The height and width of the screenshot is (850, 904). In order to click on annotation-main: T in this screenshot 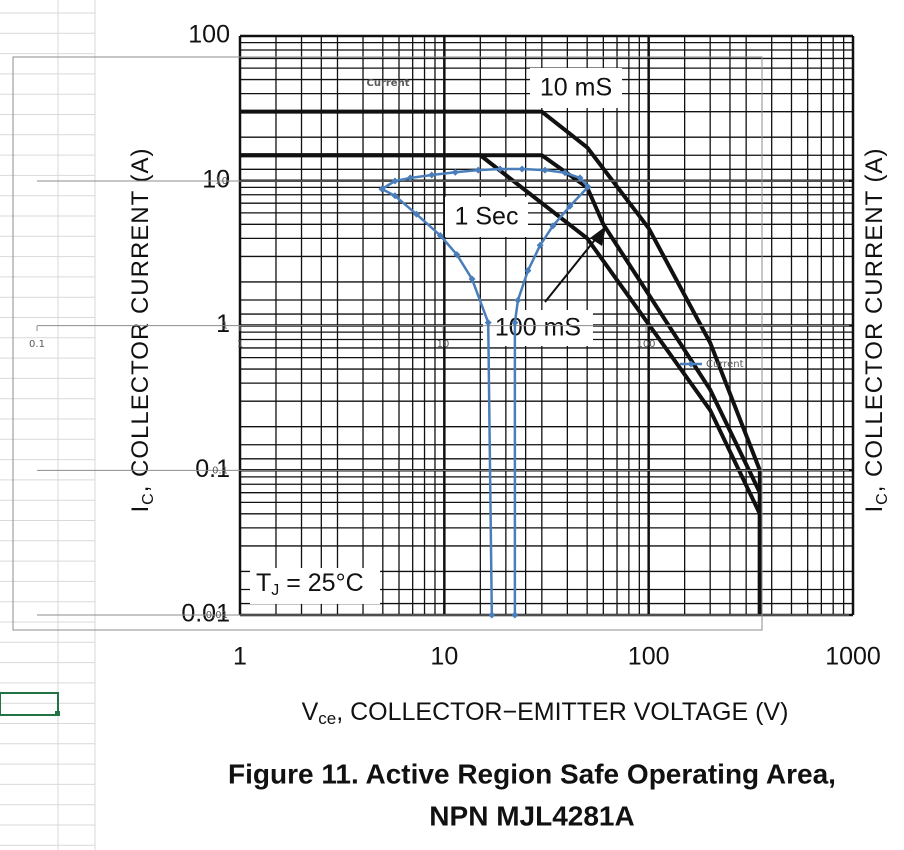, I will do `click(263, 583)`.